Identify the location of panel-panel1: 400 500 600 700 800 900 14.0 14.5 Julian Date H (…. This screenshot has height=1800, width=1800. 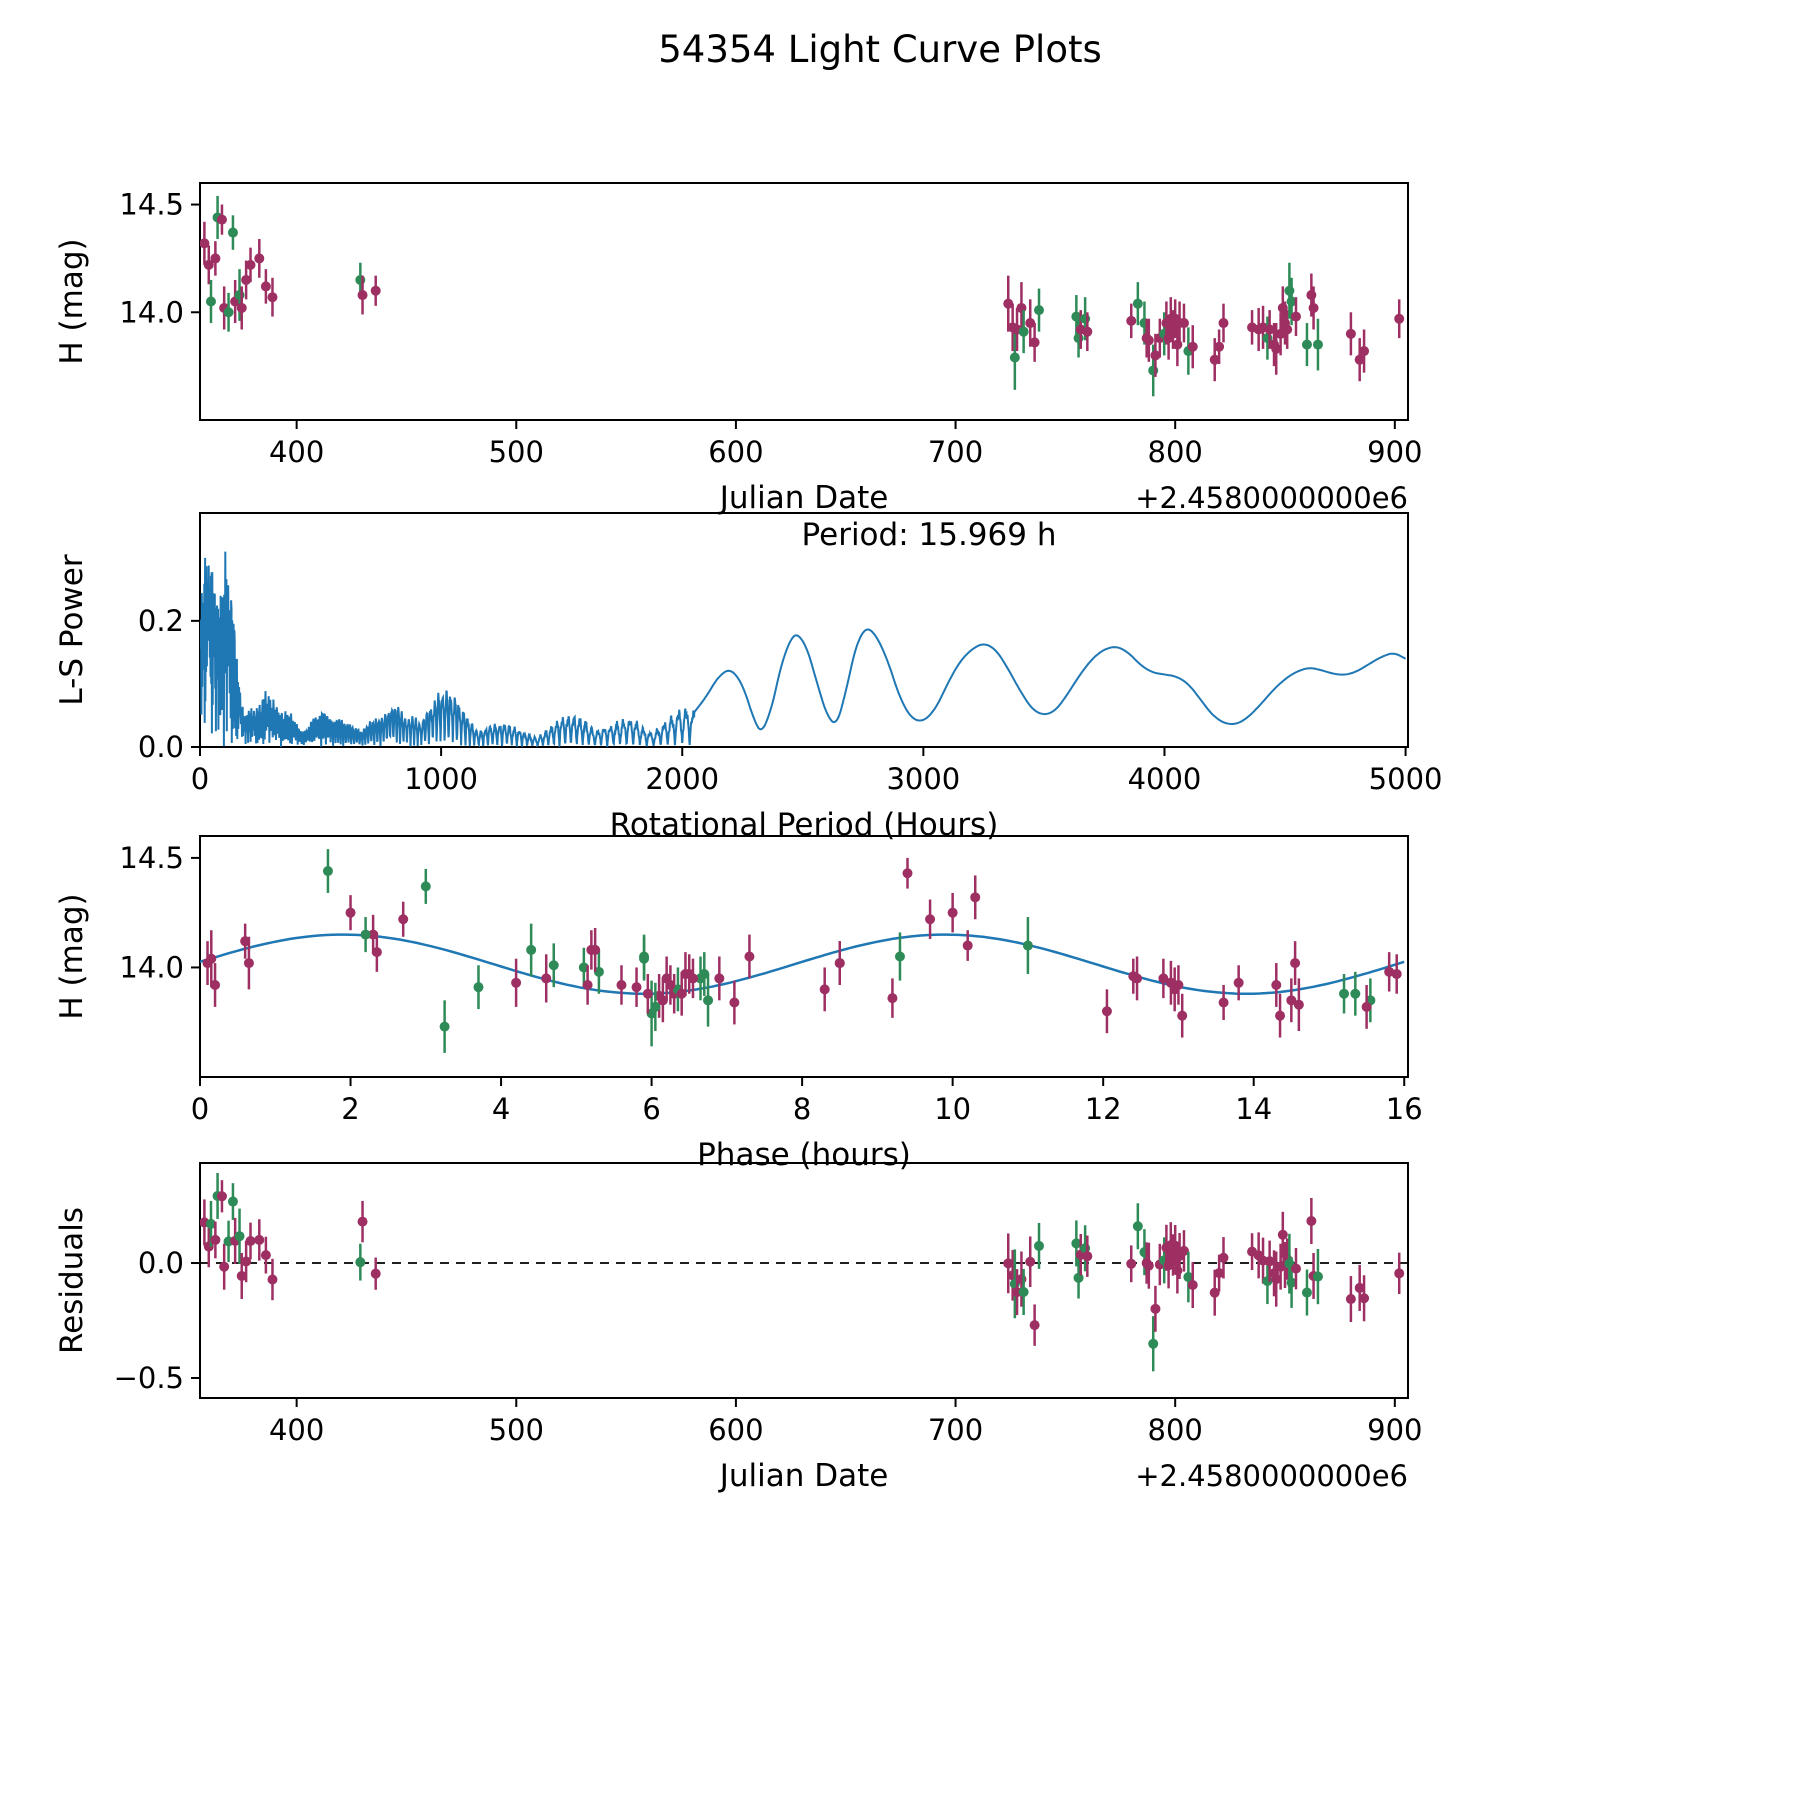
(738, 349).